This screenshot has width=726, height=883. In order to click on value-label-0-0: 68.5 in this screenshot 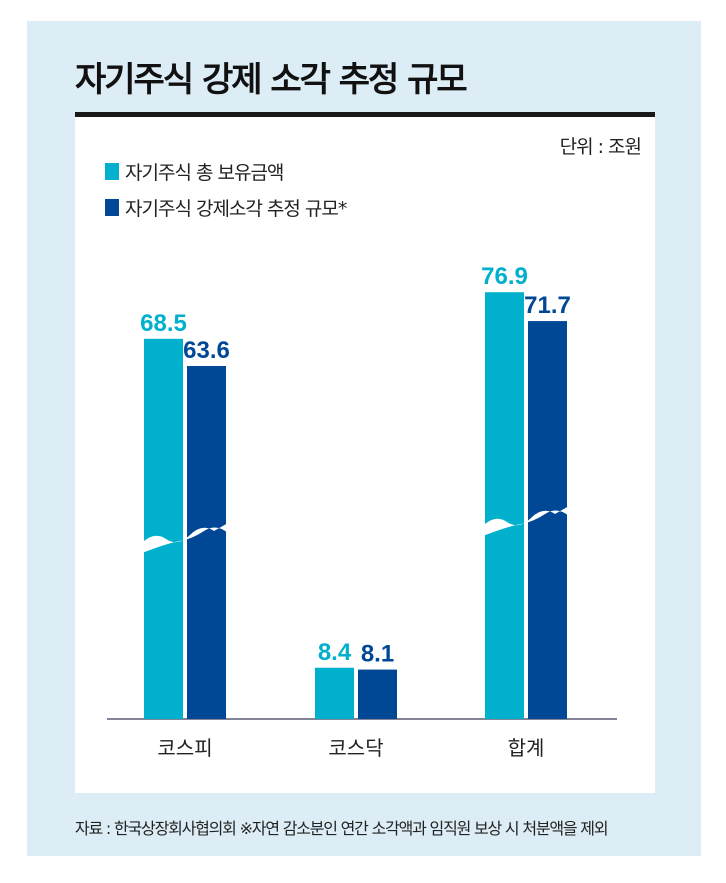, I will do `click(163, 323)`.